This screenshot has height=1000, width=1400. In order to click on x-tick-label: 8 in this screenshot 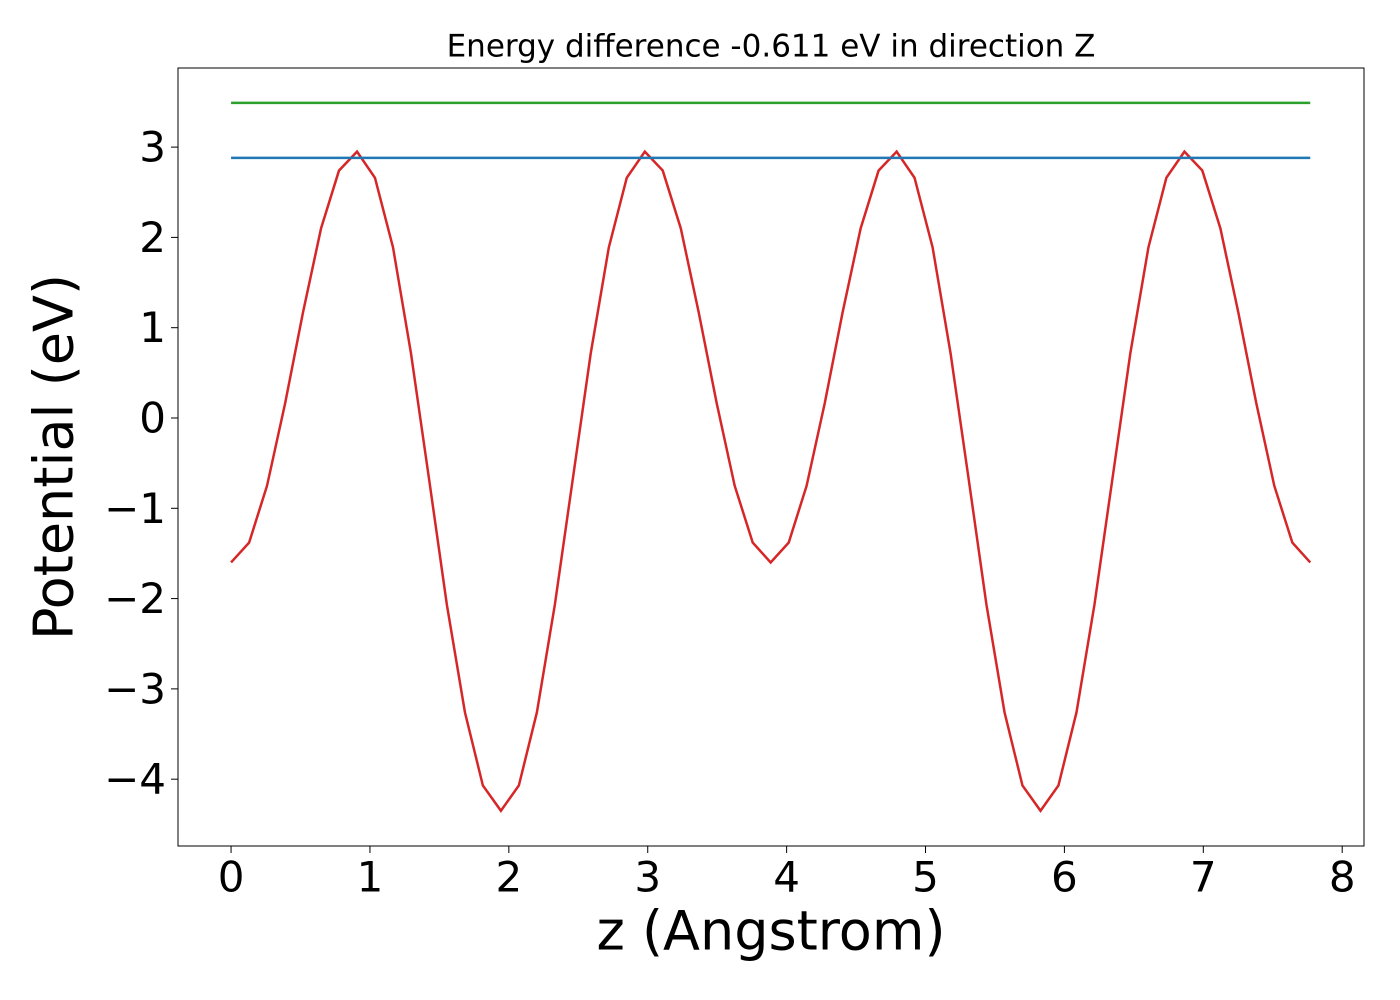, I will do `click(1342, 877)`.